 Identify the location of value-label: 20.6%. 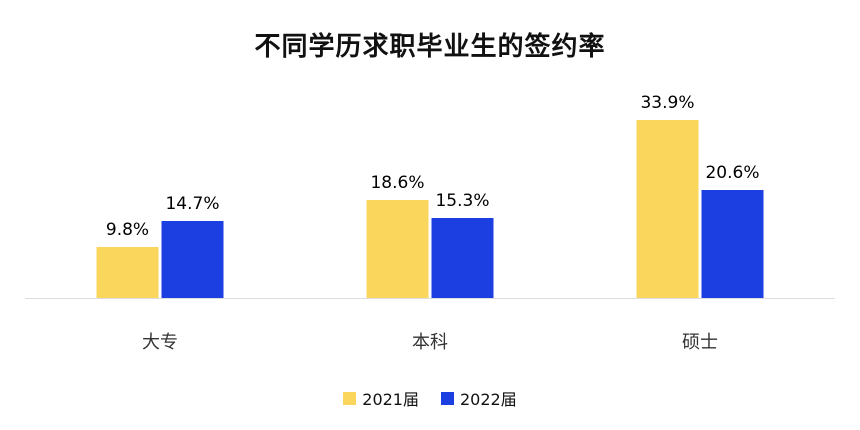
(732, 173).